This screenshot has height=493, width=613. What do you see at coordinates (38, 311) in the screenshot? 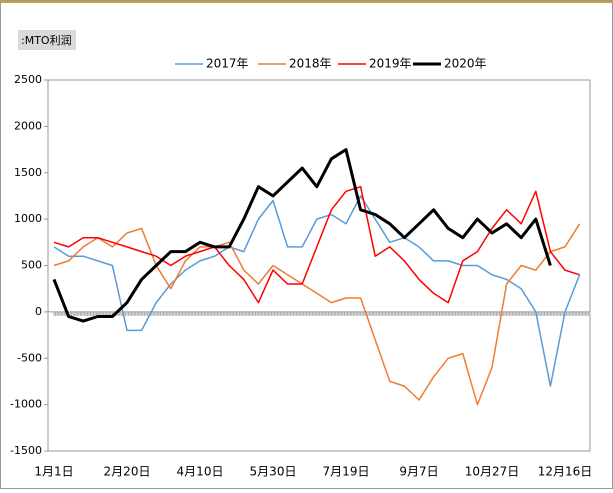
I see `y-tick-label: 0` at bounding box center [38, 311].